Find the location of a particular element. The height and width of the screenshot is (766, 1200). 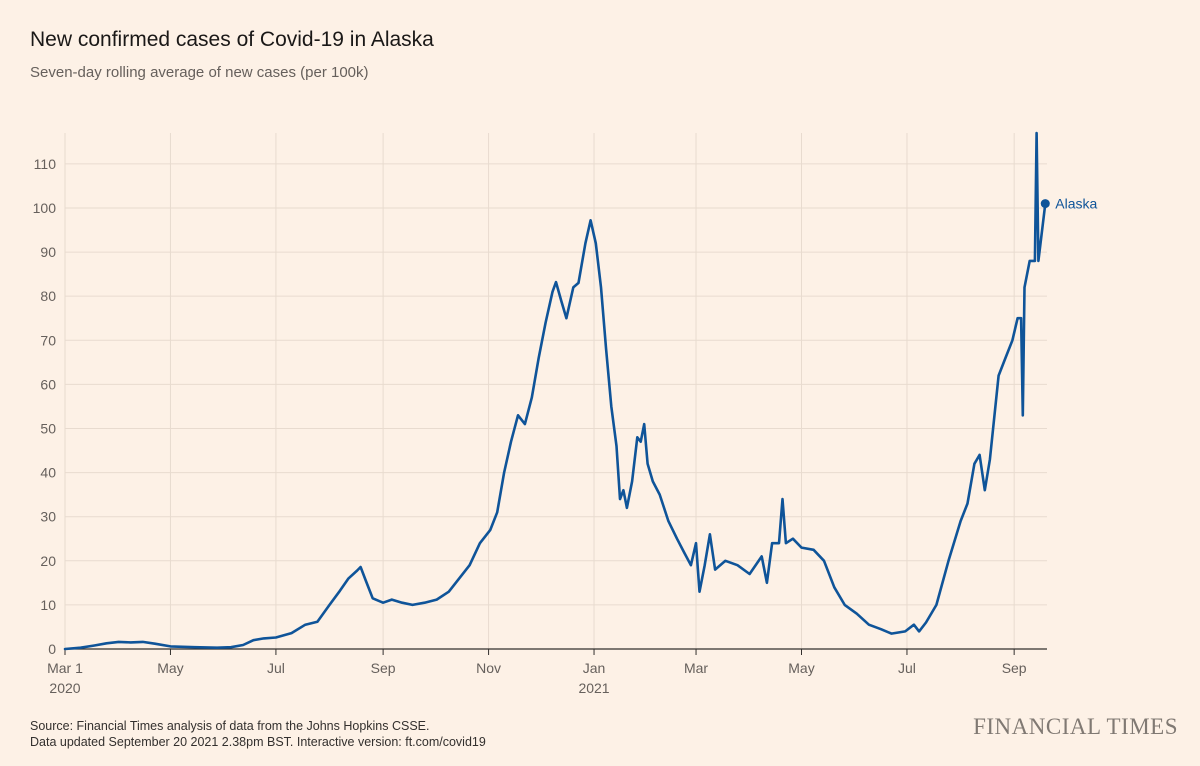

y-tick-label: 80 is located at coordinates (48, 296).